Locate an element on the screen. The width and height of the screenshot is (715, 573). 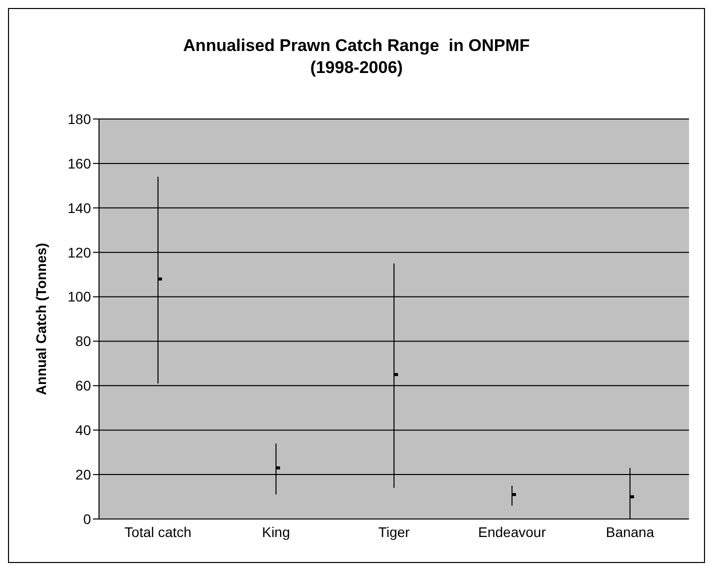
y-tick-label: 40 is located at coordinates (83, 430).